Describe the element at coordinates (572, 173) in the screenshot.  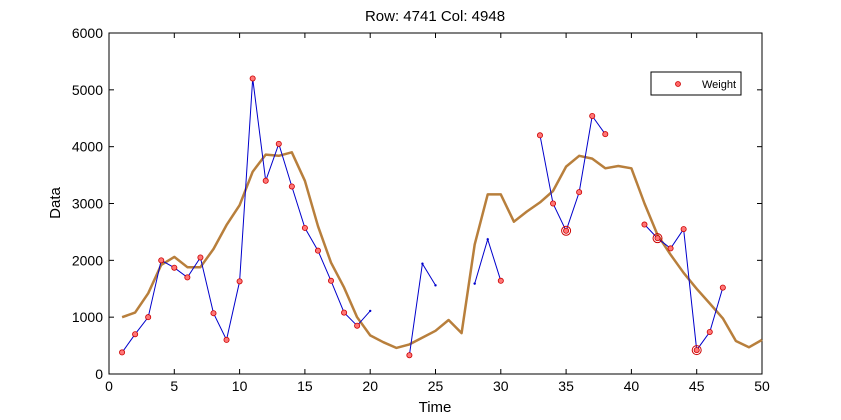
I see `weight-line-segment` at that location.